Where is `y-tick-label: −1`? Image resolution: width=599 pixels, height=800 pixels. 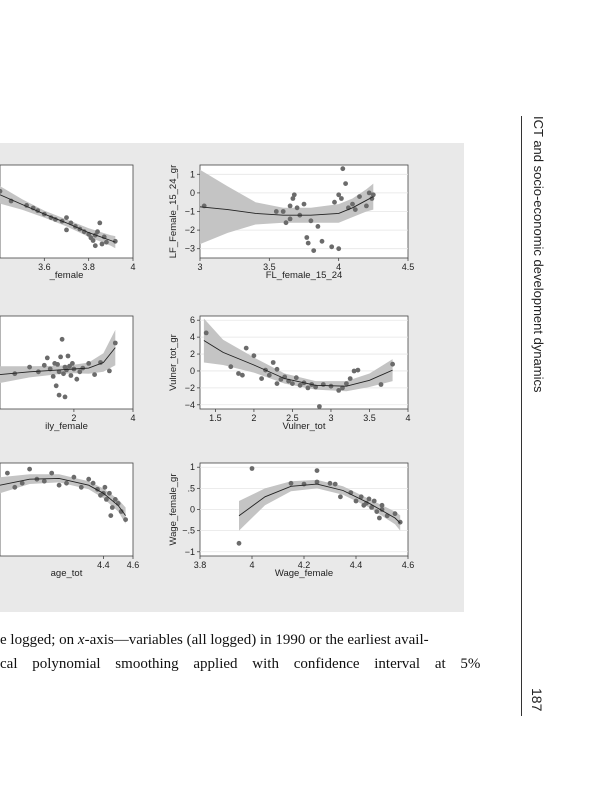 y-tick-label: −1 is located at coordinates (190, 552).